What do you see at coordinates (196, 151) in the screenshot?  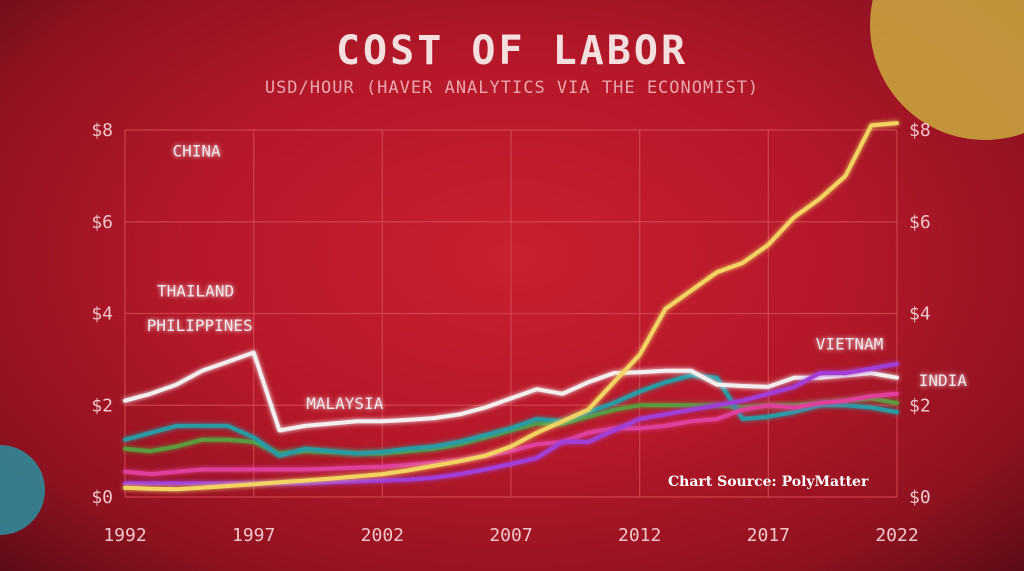 I see `series-label-china: CHINA` at bounding box center [196, 151].